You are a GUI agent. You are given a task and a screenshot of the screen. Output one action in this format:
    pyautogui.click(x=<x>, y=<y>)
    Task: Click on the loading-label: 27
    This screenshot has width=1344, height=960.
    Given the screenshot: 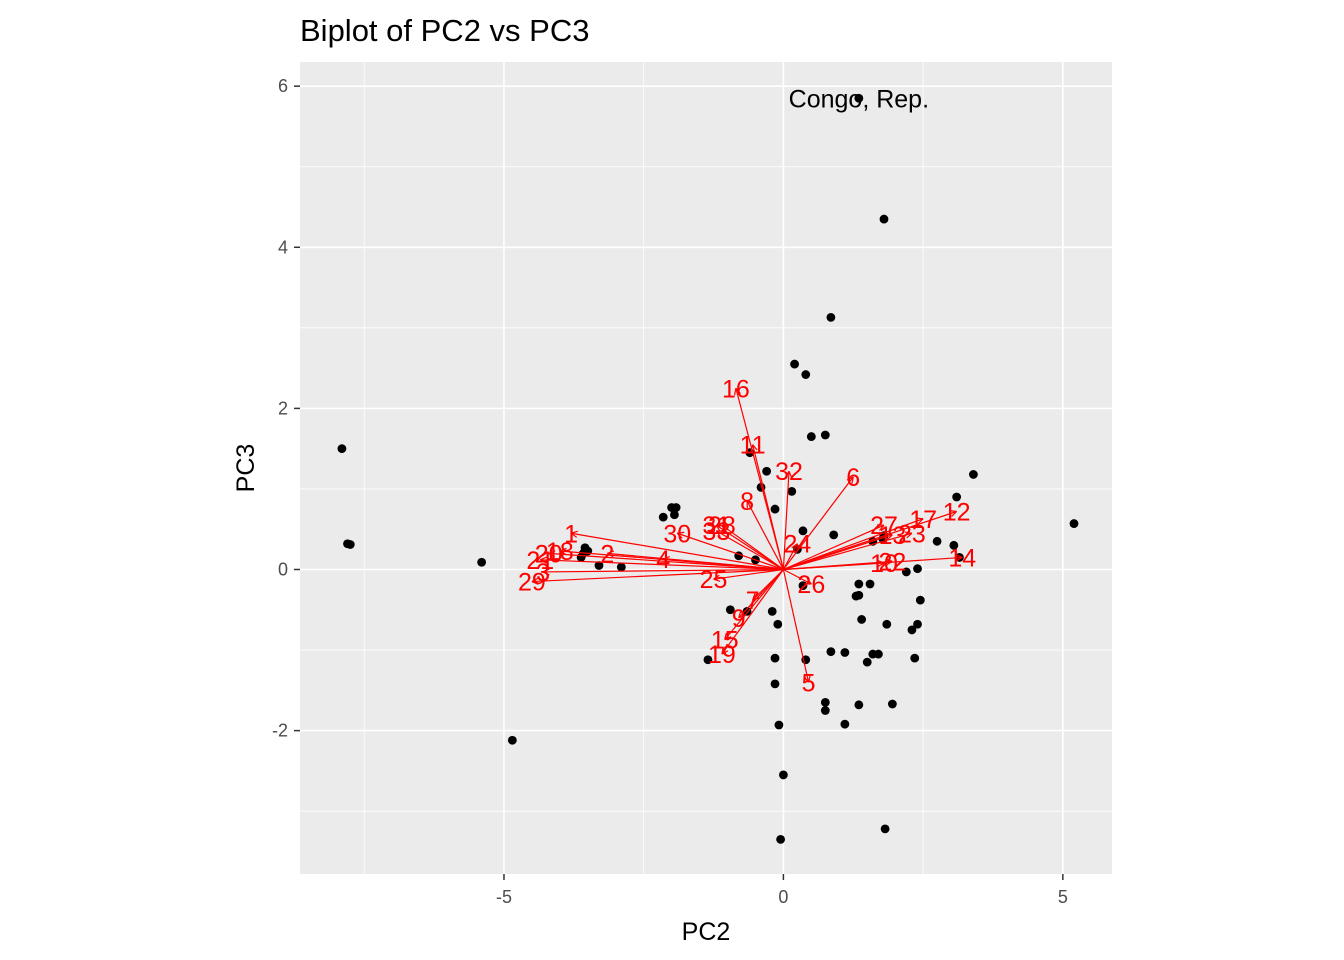 What is the action you would take?
    pyautogui.click(x=884, y=526)
    